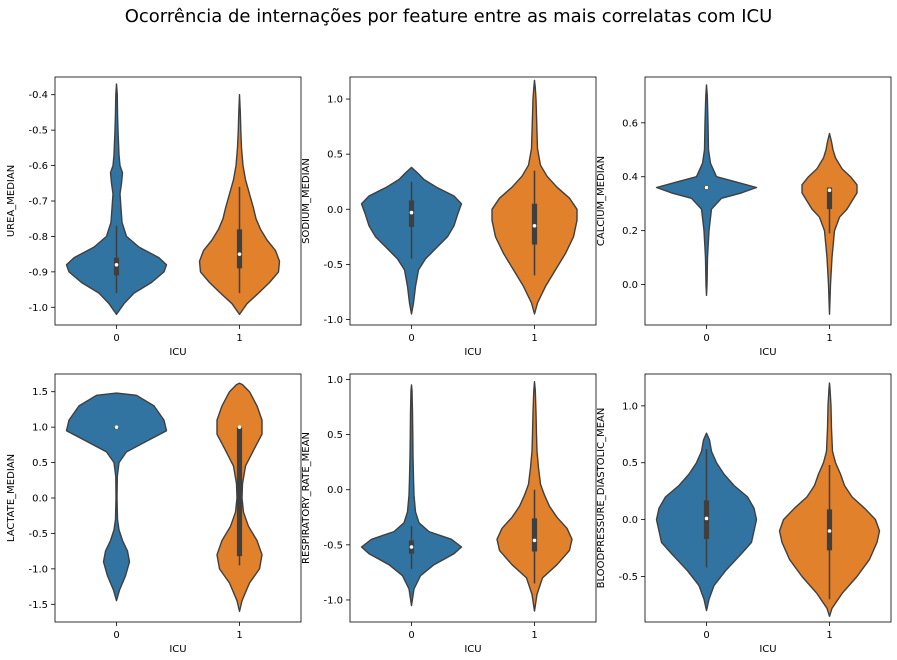 The width and height of the screenshot is (897, 660). Describe the element at coordinates (38, 202) in the screenshot. I see `y-tick-label: -0.7` at that location.